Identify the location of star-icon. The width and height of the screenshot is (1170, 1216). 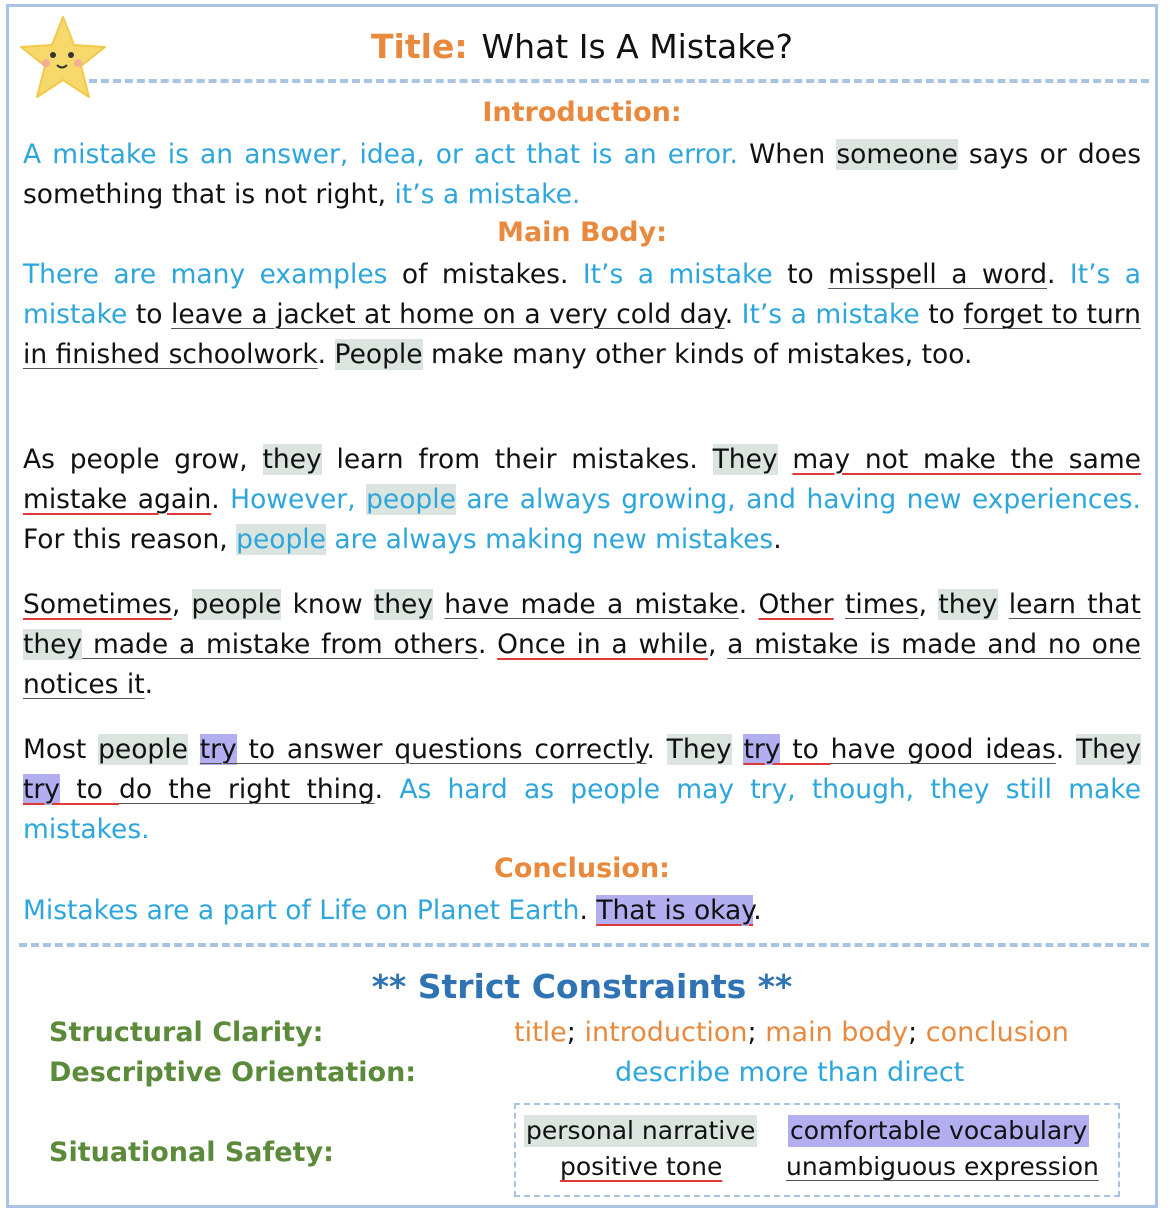
(63, 57).